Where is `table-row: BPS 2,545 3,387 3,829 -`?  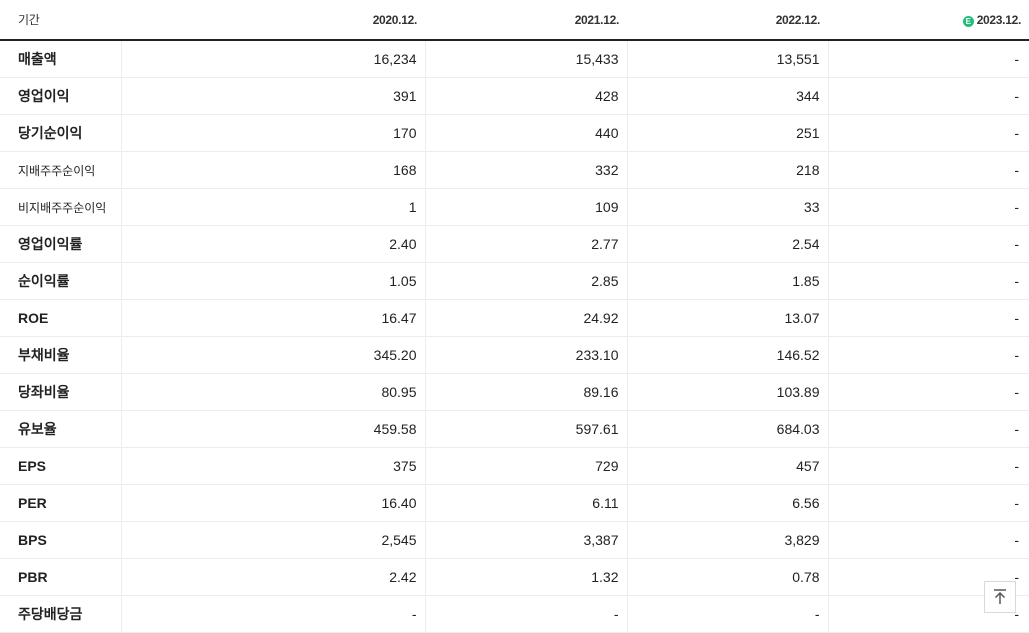 table-row: BPS 2,545 3,387 3,829 - is located at coordinates (514, 540).